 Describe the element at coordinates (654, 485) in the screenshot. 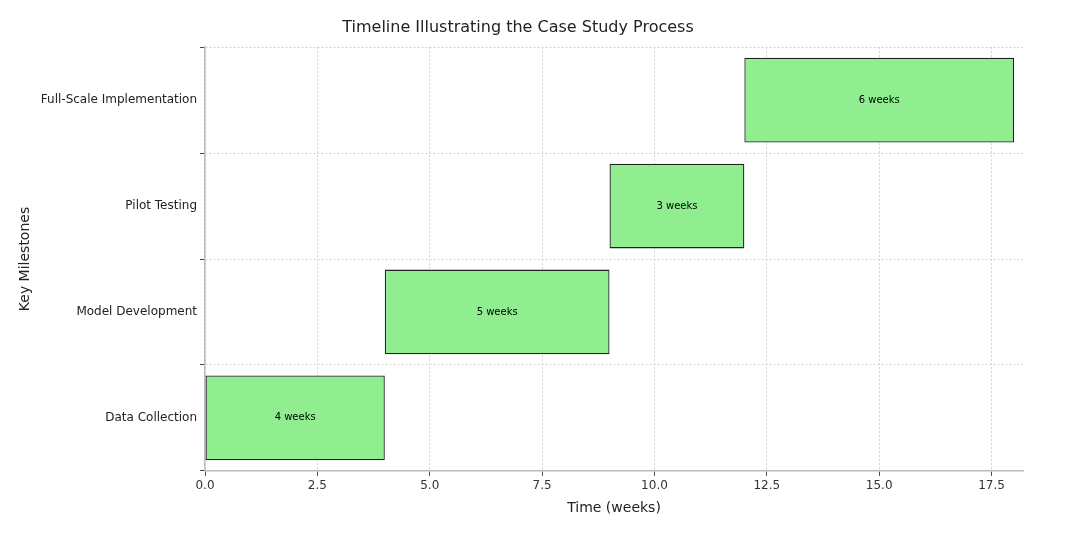

I see `x-tick-label: 10.0` at that location.